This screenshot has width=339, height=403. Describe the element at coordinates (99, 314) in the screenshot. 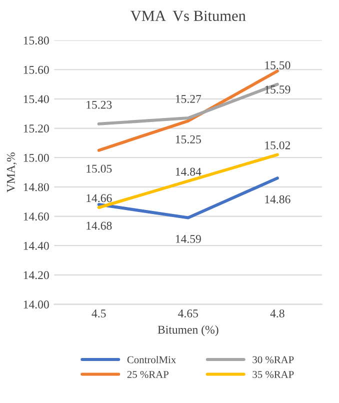

I see `x-tick-label: 4.5` at that location.